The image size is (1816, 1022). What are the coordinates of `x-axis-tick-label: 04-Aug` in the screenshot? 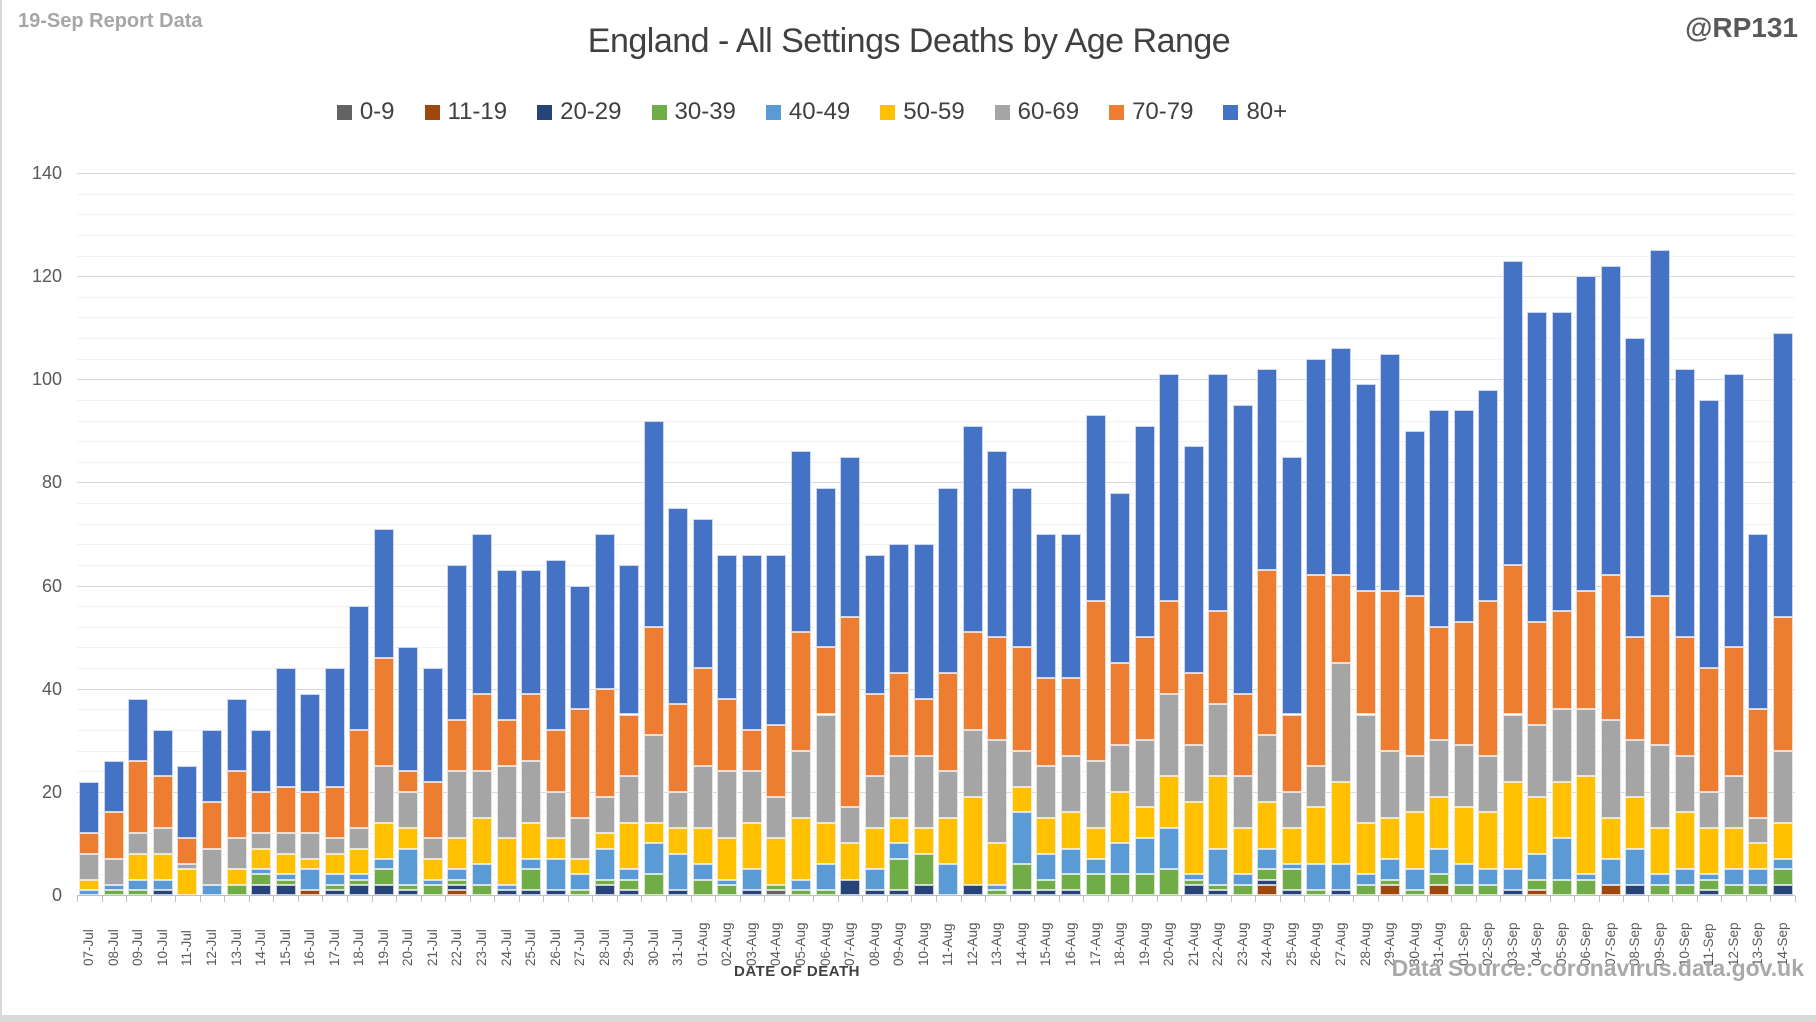 It's located at (776, 944).